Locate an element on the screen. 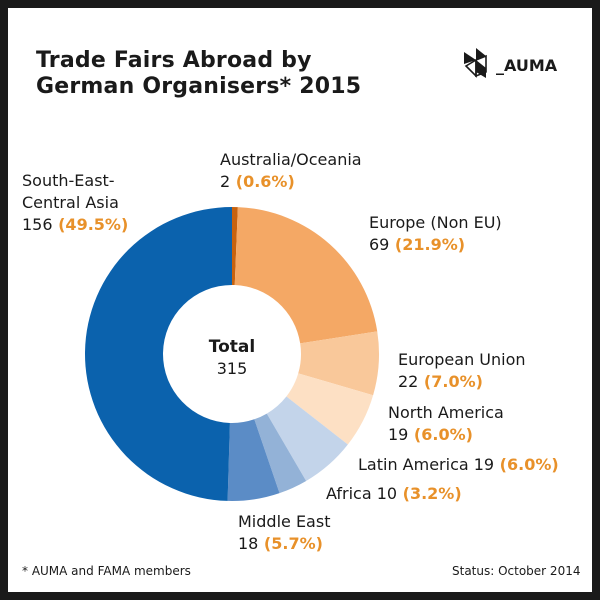 Image resolution: width=600 pixels, height=600 pixels. slice-percent-3: (6.0%) is located at coordinates (440, 434).